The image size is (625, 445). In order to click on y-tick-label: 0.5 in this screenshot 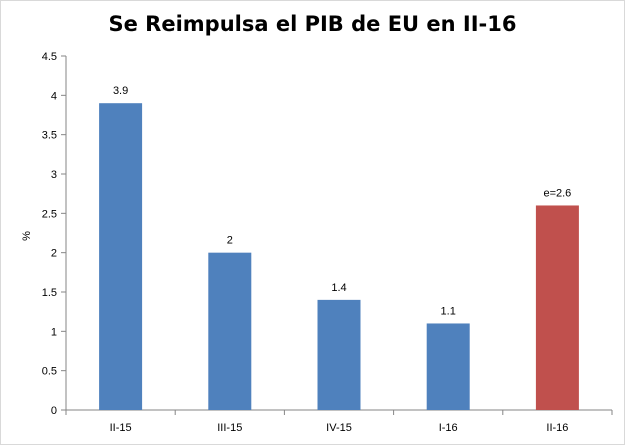, I will do `click(49, 372)`.